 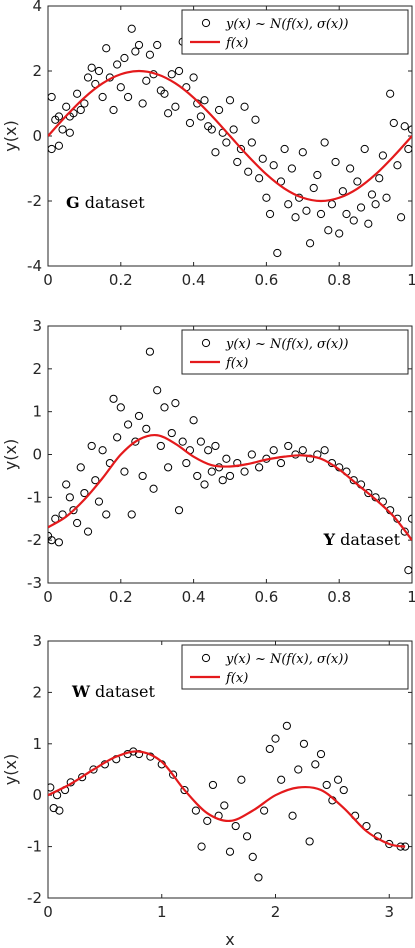 What do you see at coordinates (48, 597) in the screenshot?
I see `x-tick-label: 0` at bounding box center [48, 597].